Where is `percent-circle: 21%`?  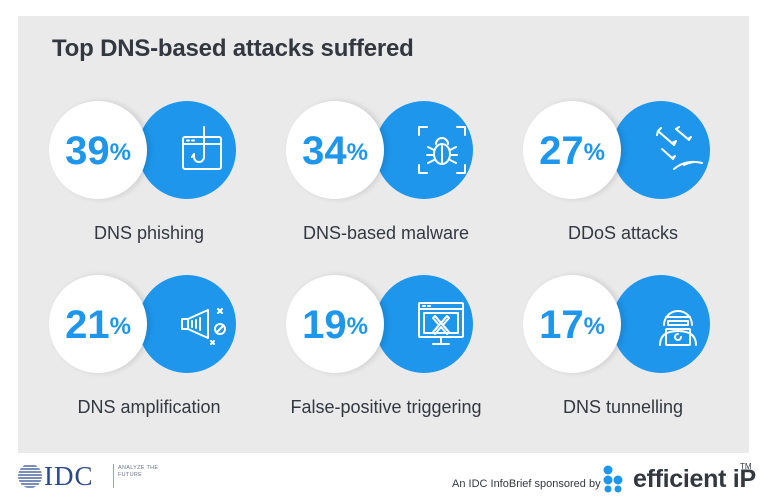 percent-circle: 21% is located at coordinates (98, 324).